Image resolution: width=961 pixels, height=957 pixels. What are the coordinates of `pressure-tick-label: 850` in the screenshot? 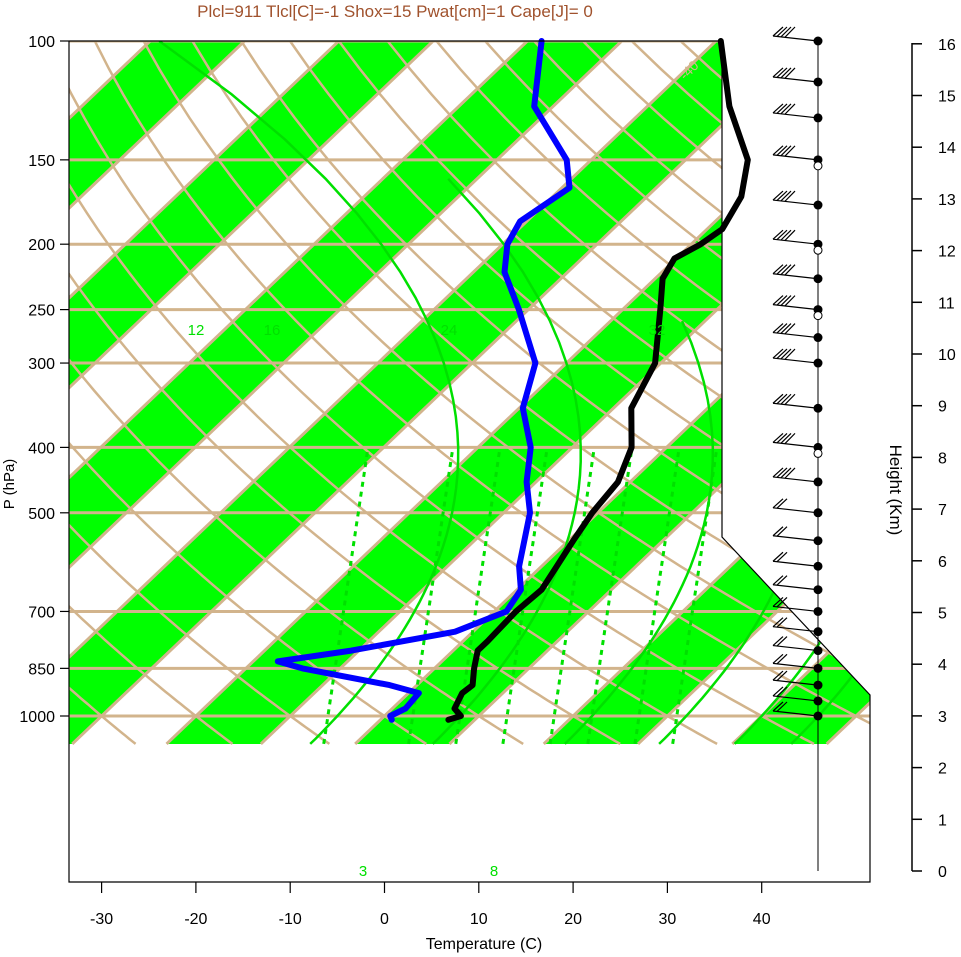 It's located at (41, 669).